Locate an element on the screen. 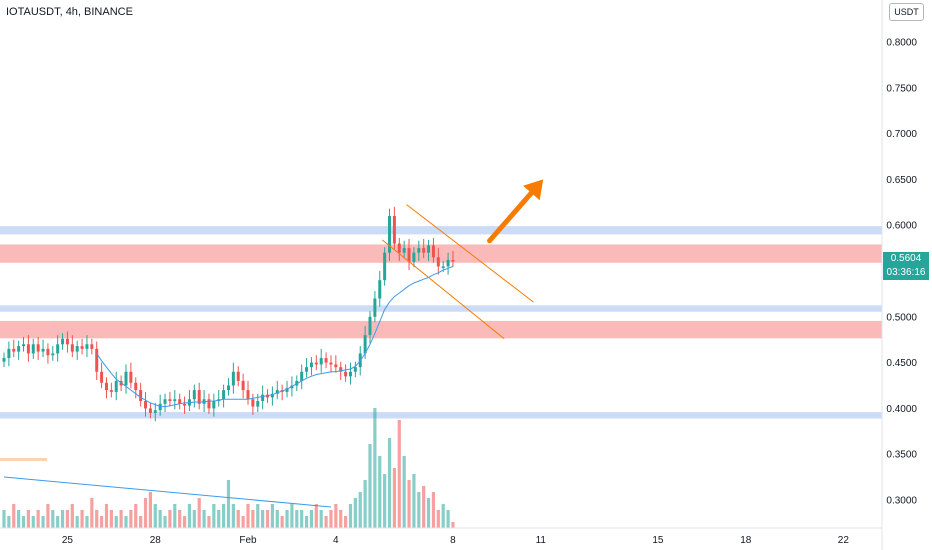  last-price-tag: 0.5604 is located at coordinates (906, 259).